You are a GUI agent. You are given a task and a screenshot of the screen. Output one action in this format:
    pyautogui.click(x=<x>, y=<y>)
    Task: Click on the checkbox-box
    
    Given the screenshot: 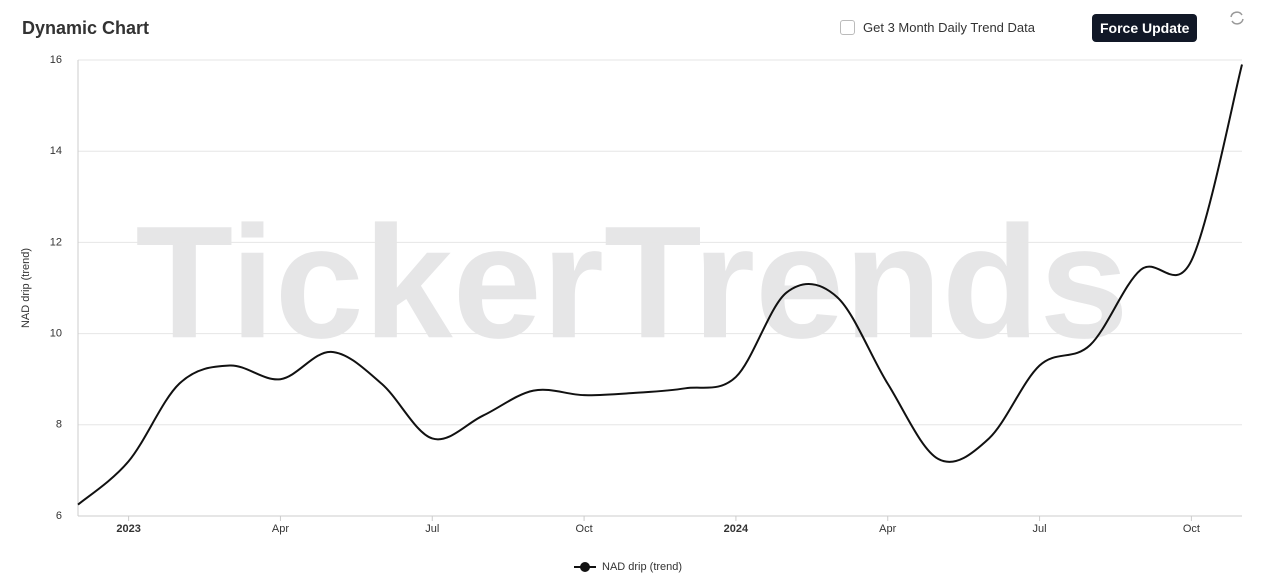 What is the action you would take?
    pyautogui.click(x=847, y=27)
    